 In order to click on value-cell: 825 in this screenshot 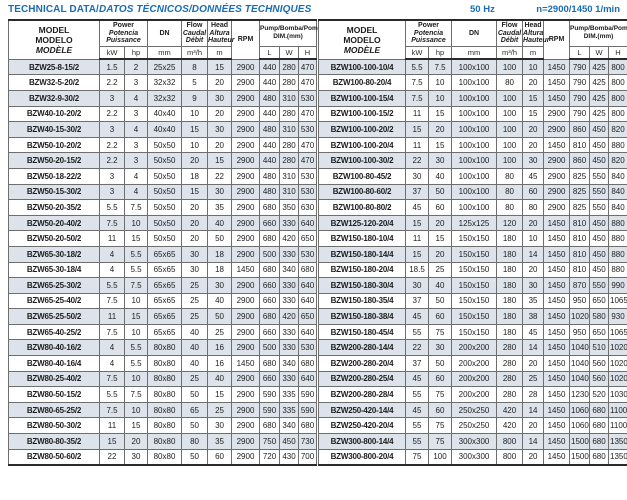, I will do `click(580, 192)`.